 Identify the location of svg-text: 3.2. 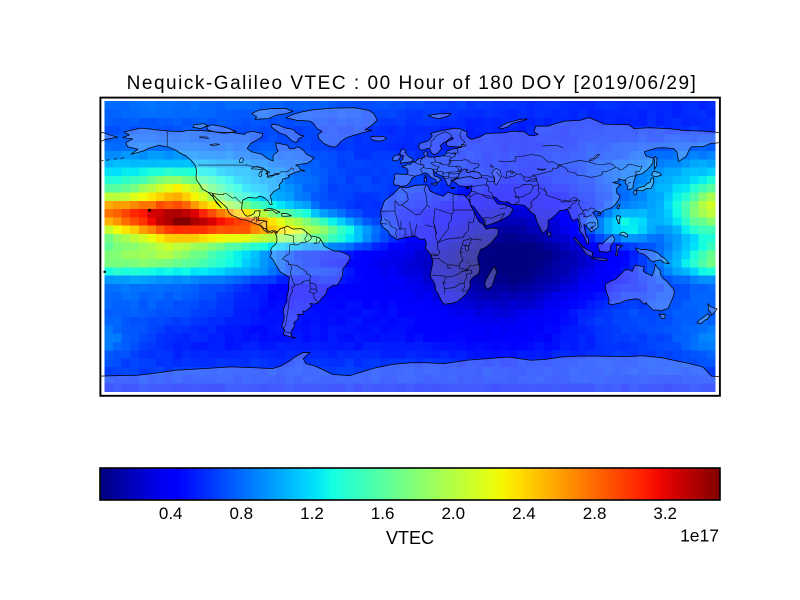
(665, 513).